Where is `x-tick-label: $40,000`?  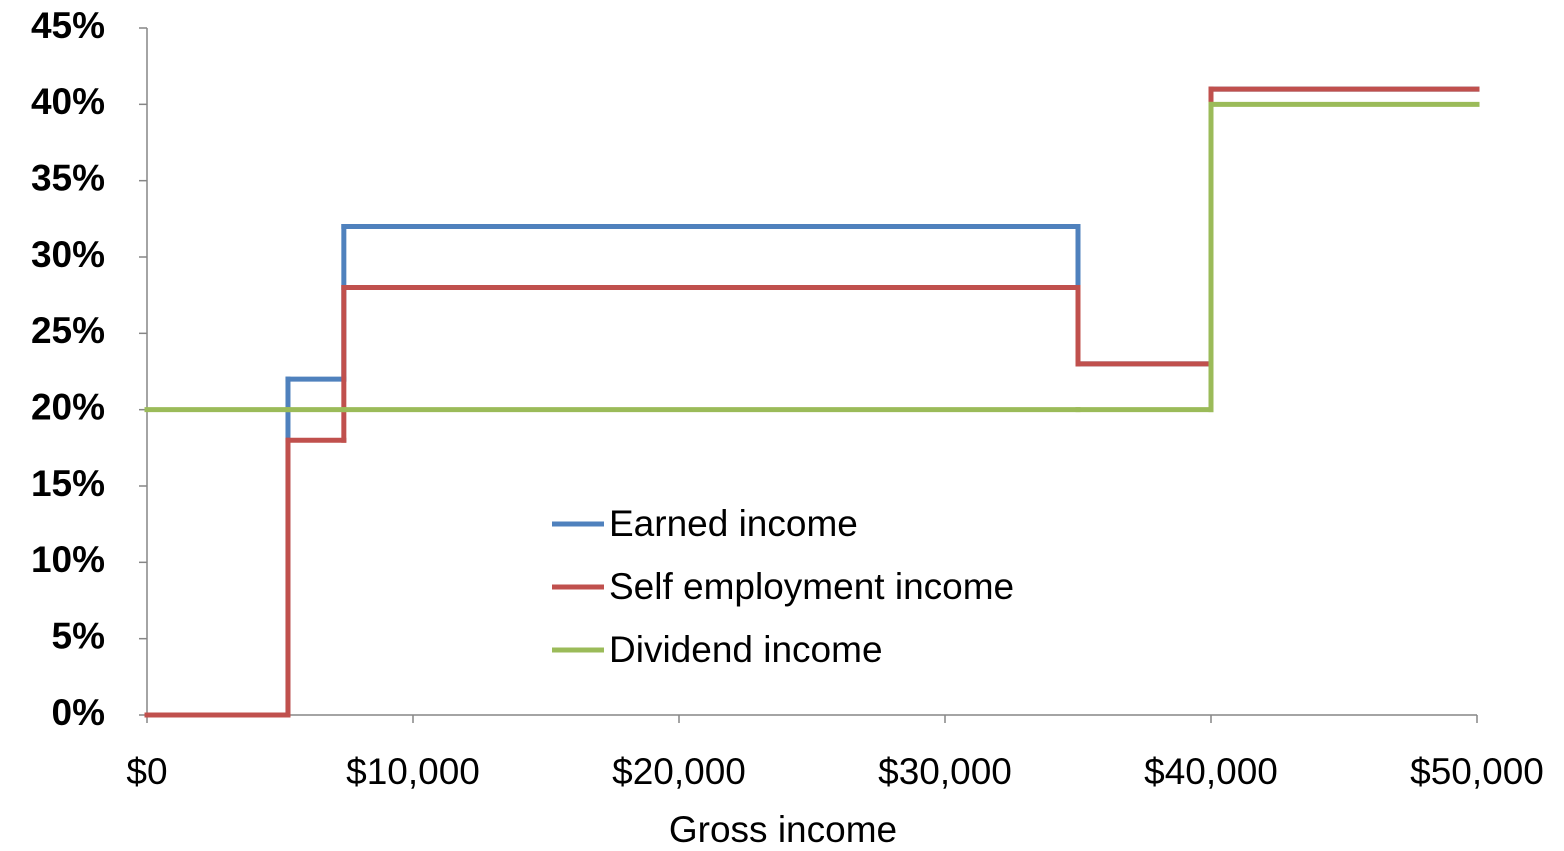
x-tick-label: $40,000 is located at coordinates (1211, 771).